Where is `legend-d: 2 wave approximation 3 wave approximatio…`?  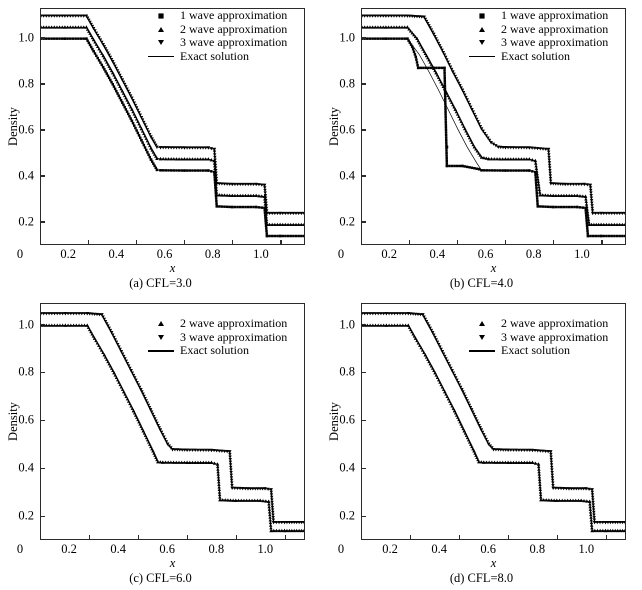
legend-d: 2 wave approximation 3 wave approximatio… is located at coordinates (538, 337).